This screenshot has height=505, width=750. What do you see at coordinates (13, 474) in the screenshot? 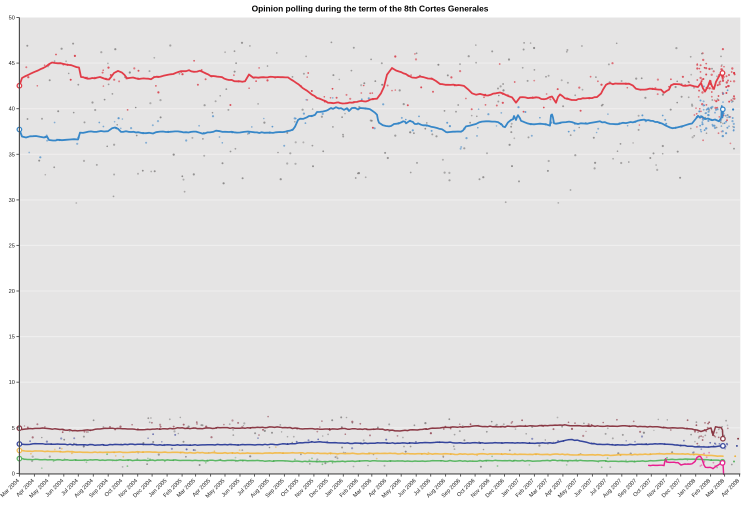
I see `svg-text: 0` at bounding box center [13, 474].